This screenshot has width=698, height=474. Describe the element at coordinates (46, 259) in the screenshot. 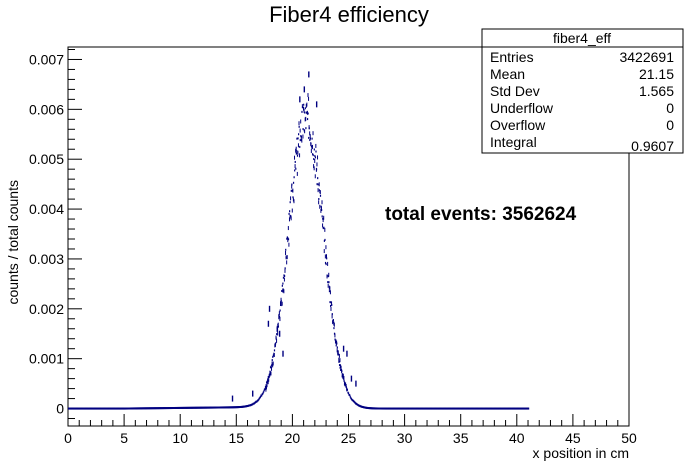

I see `y-tick-label: 0.003` at that location.